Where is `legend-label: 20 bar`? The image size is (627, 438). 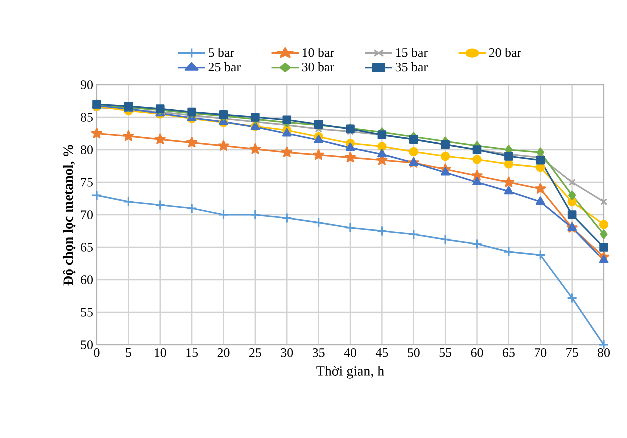 legend-label: 20 bar is located at coordinates (505, 53).